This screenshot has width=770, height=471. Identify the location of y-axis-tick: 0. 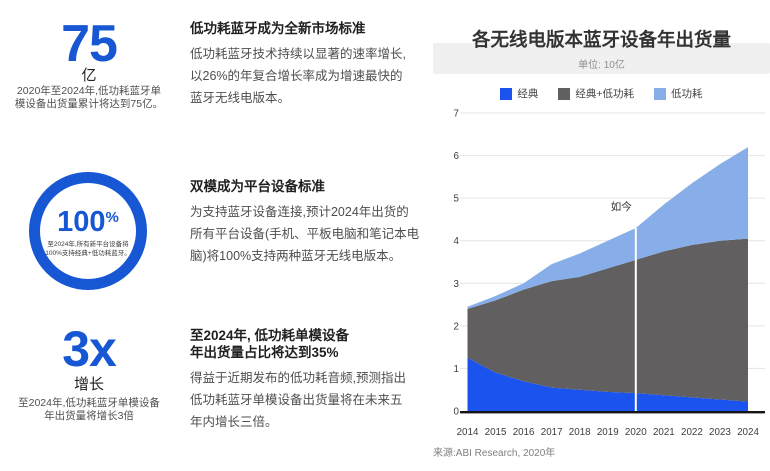
(457, 412).